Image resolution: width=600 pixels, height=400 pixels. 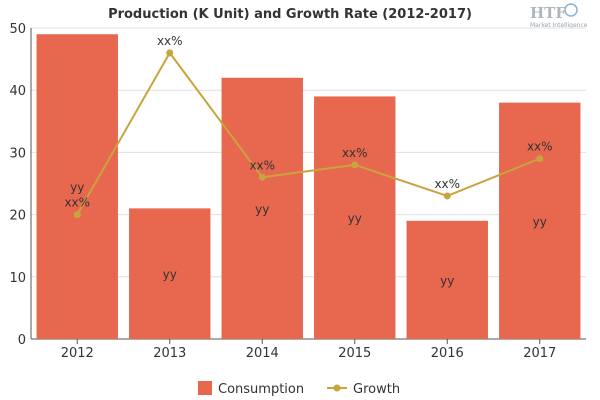 I want to click on bar-2015, so click(x=355, y=217).